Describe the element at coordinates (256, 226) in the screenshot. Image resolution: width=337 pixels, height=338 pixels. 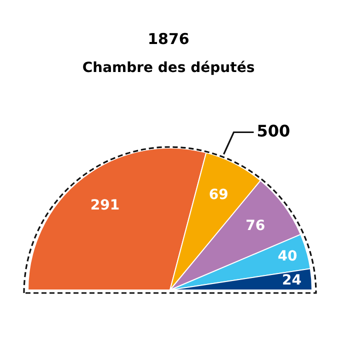
I see `data-label: 76` at that location.